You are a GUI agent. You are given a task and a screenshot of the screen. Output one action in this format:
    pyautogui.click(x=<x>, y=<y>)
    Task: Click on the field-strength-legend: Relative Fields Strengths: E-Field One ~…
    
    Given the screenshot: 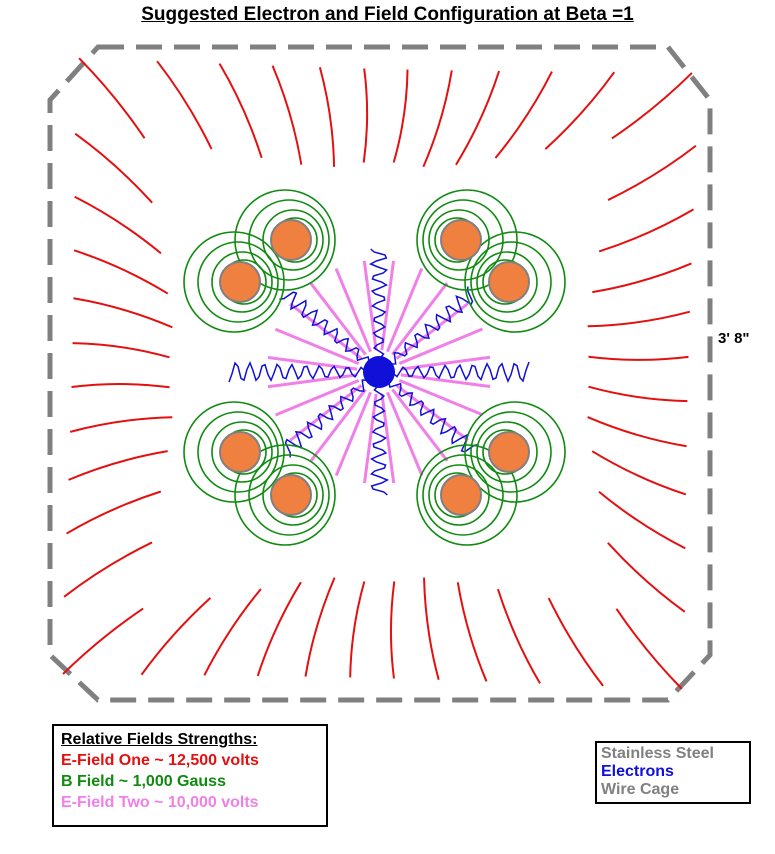 What is the action you would take?
    pyautogui.click(x=190, y=775)
    